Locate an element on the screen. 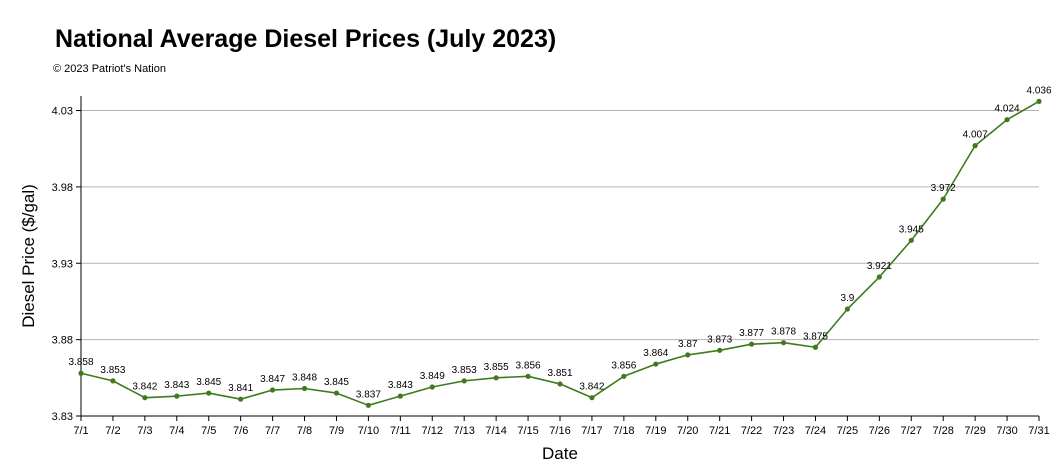 Image resolution: width=1062 pixels, height=471 pixels. data-label: 3.855 is located at coordinates (496, 367).